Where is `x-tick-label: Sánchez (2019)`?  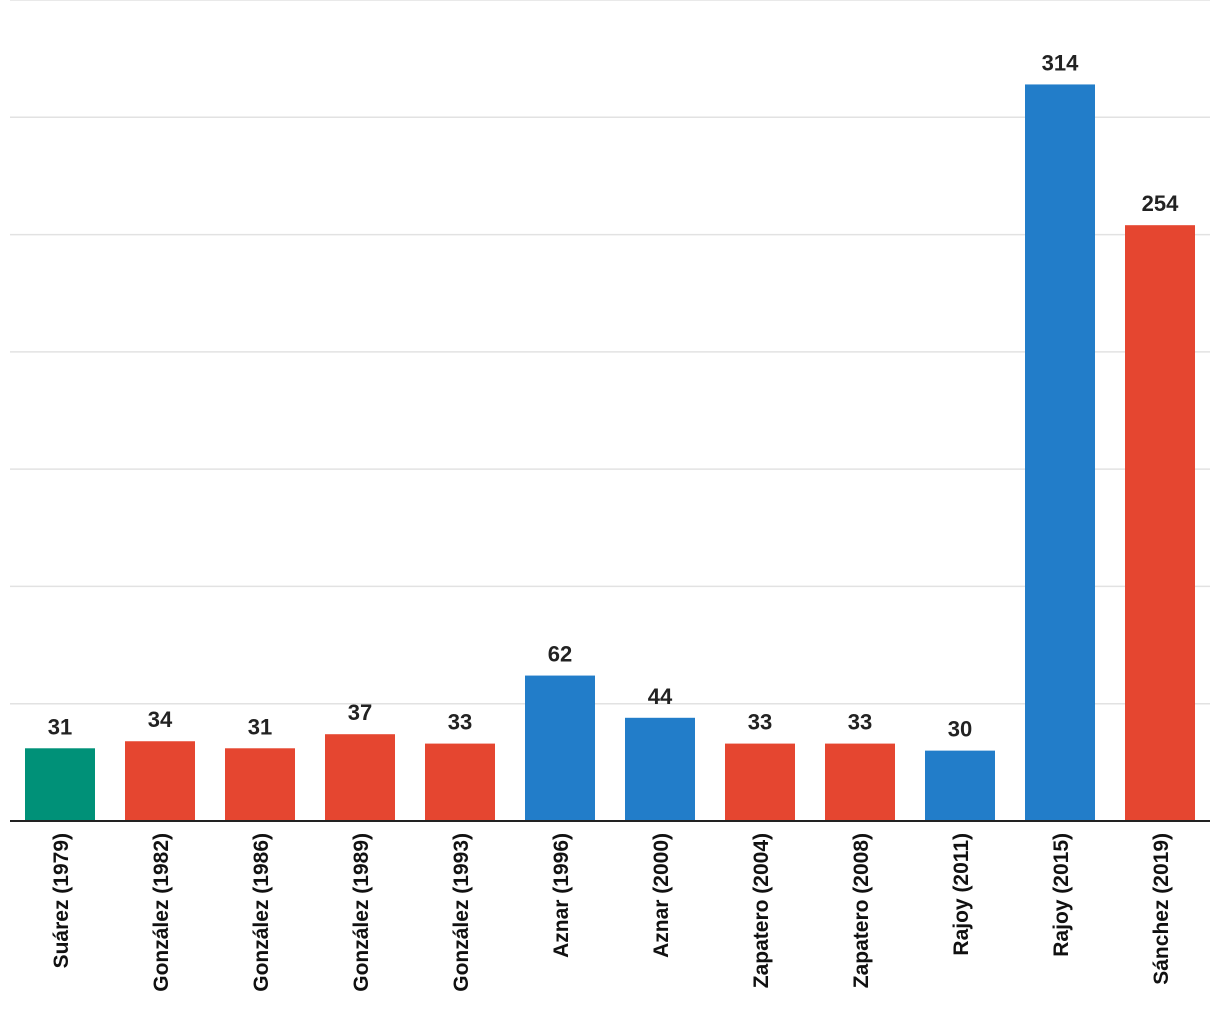 x-tick-label: Sánchez (2019) is located at coordinates (1161, 909).